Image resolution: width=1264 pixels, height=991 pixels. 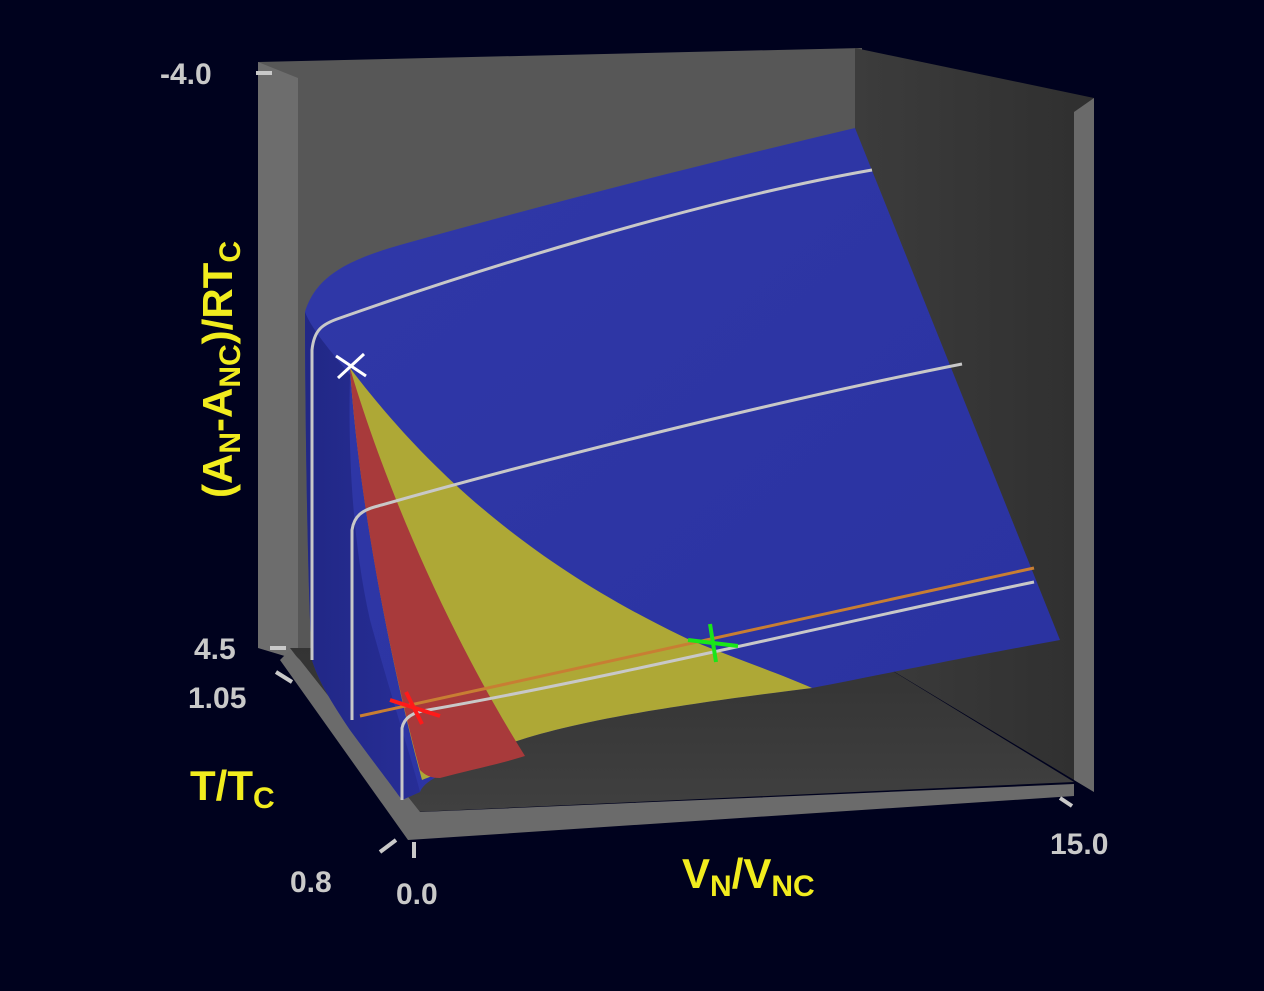 I want to click on critical-point-marker, so click(x=351, y=366).